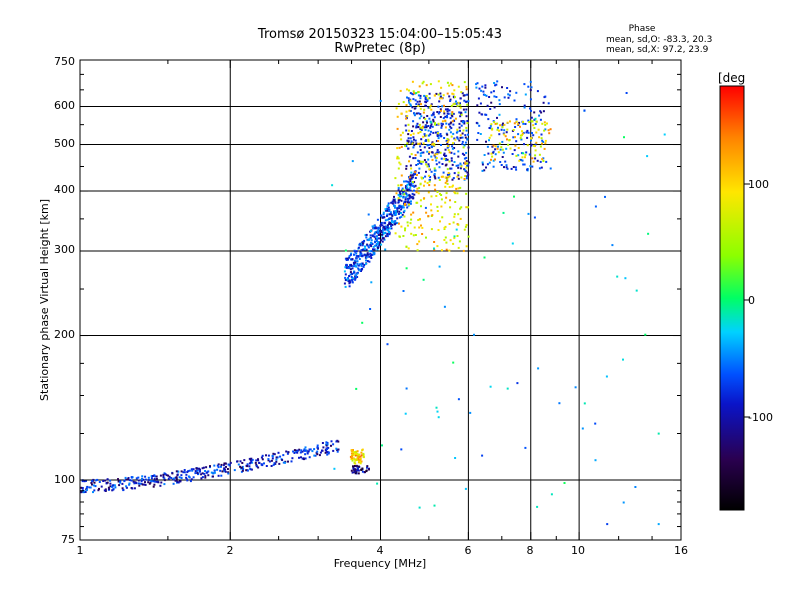 The width and height of the screenshot is (800, 600). Describe the element at coordinates (64, 189) in the screenshot. I see `y-tick-label: 400` at that location.